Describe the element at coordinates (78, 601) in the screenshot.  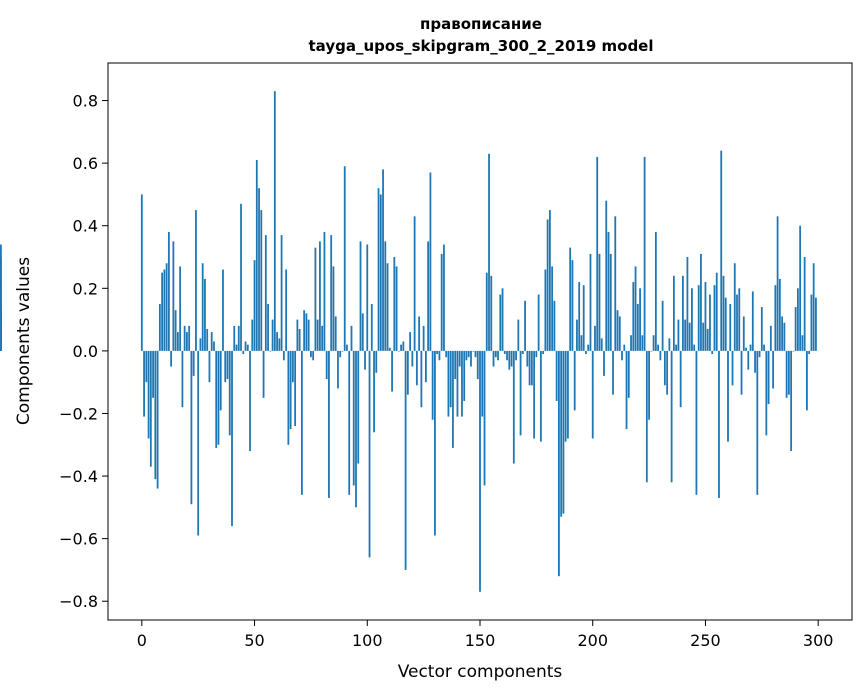
I see `y-tick-label: −0.8` at that location.